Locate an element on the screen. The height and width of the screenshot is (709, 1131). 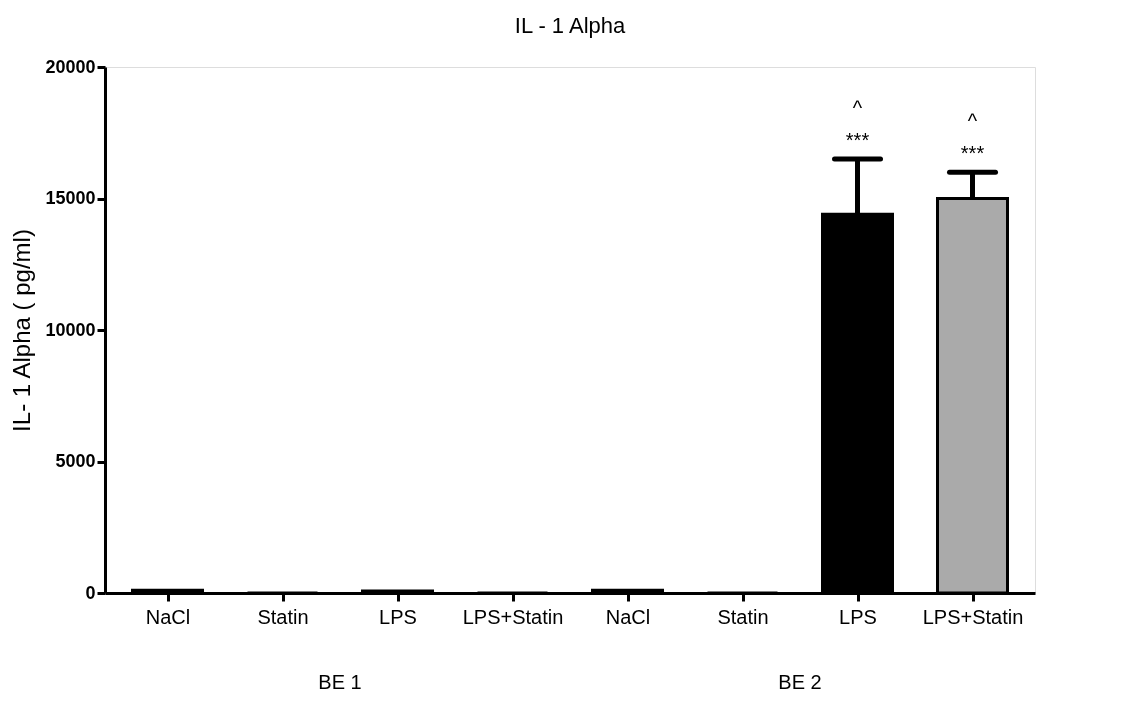
y-tick-label: 10000 is located at coordinates (70, 329).